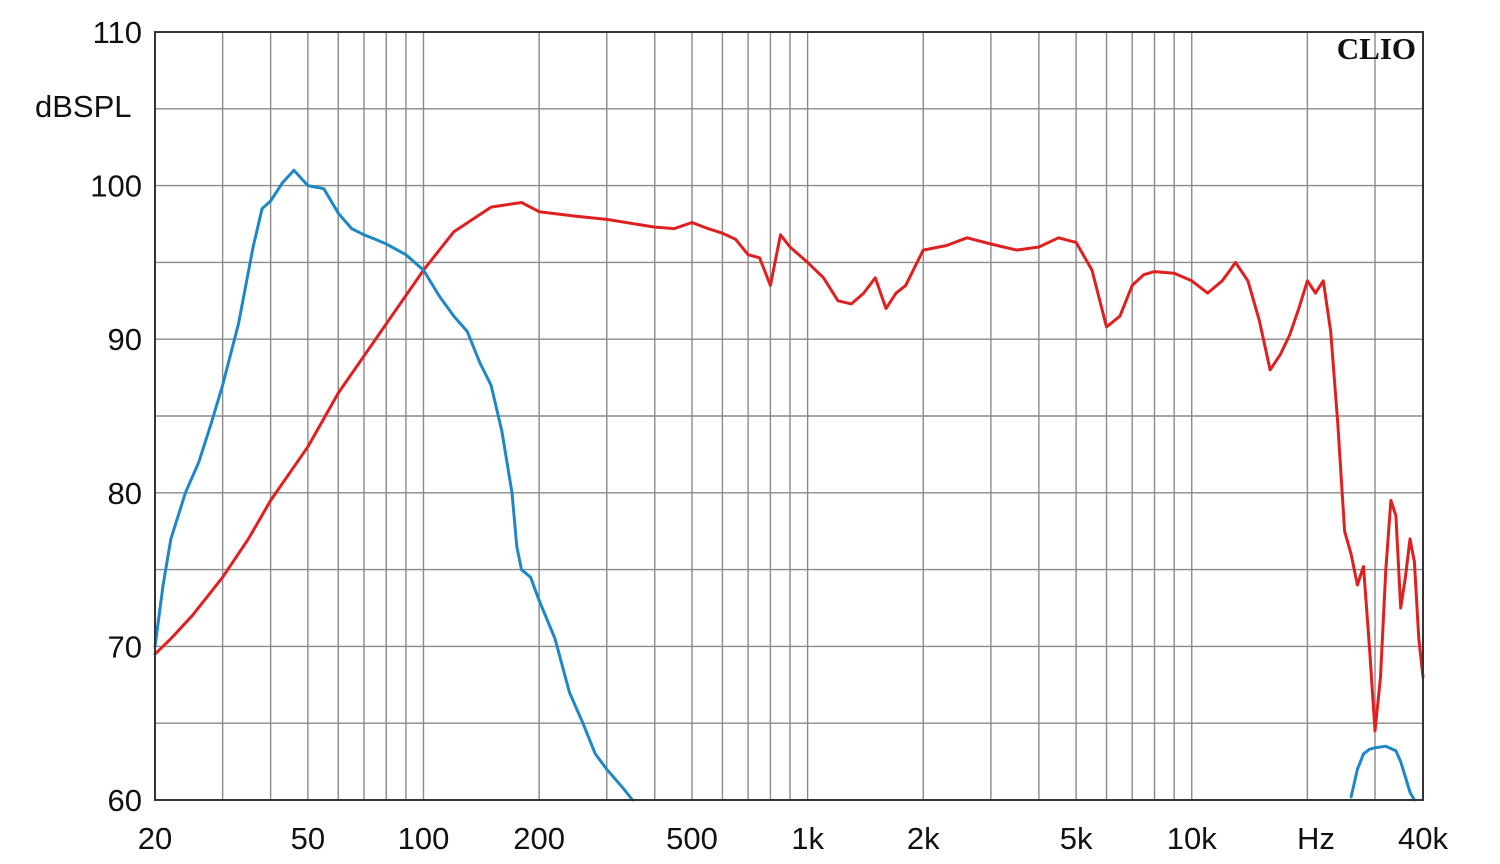 The height and width of the screenshot is (864, 1500). Describe the element at coordinates (807, 838) in the screenshot. I see `x-tick-label: 1k` at that location.